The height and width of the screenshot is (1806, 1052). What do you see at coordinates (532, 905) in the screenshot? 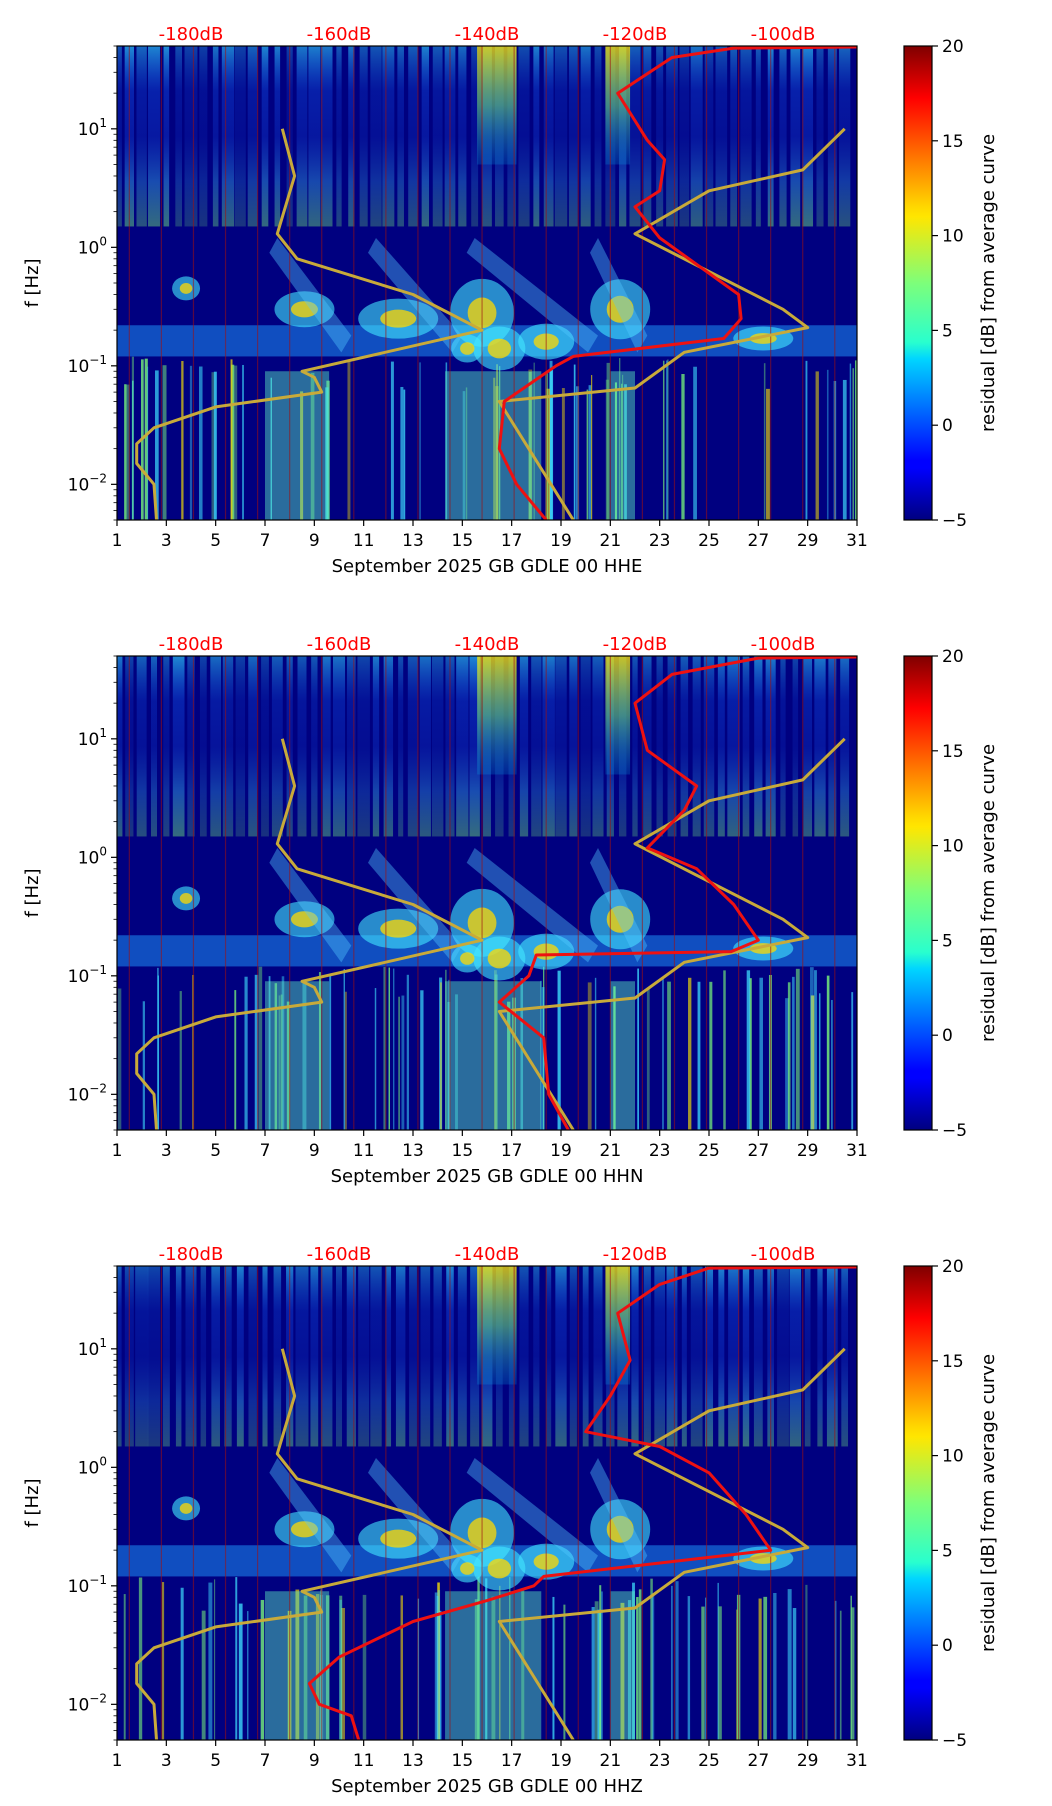
I see `dispersive-sweep` at bounding box center [532, 905].